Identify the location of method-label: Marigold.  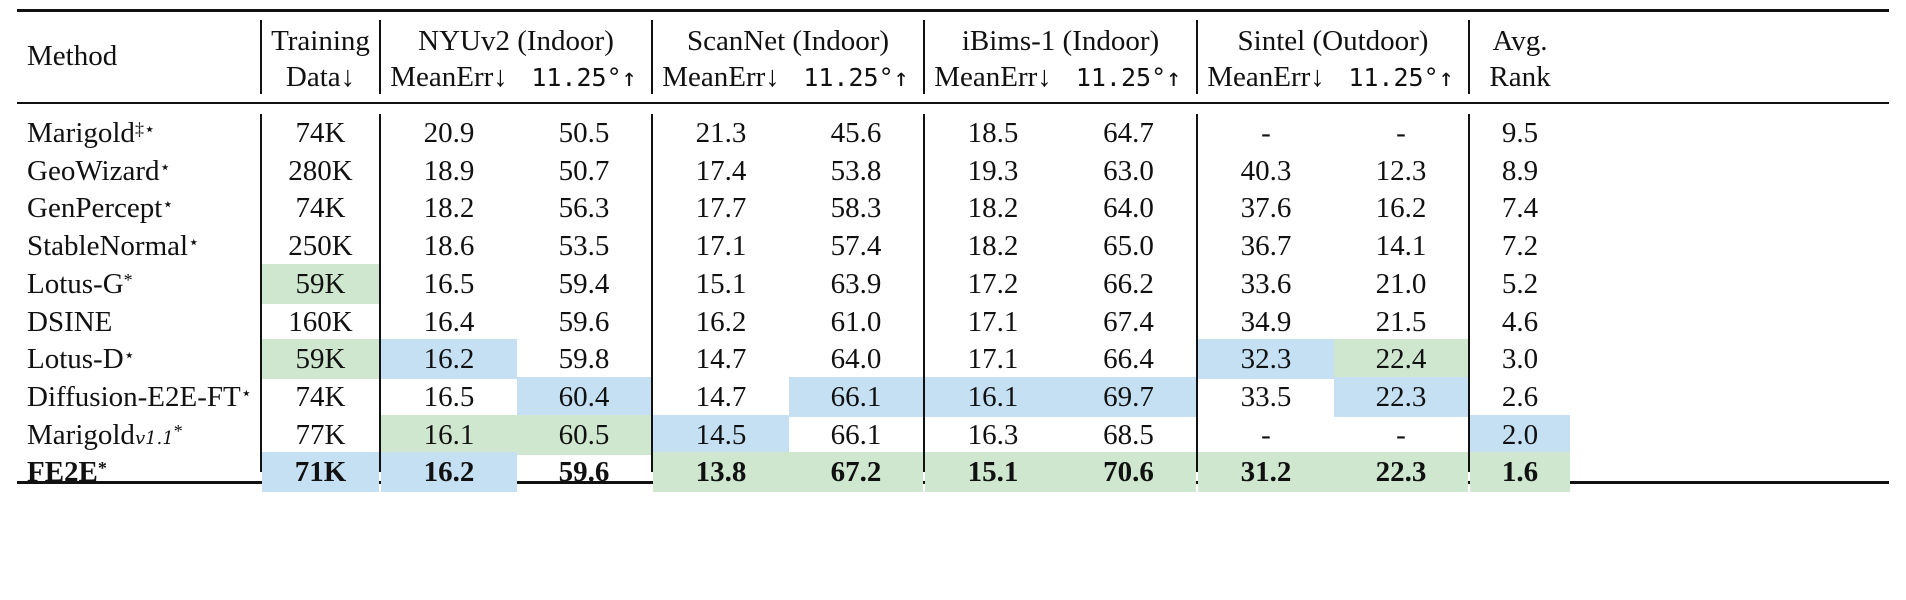
(81, 132).